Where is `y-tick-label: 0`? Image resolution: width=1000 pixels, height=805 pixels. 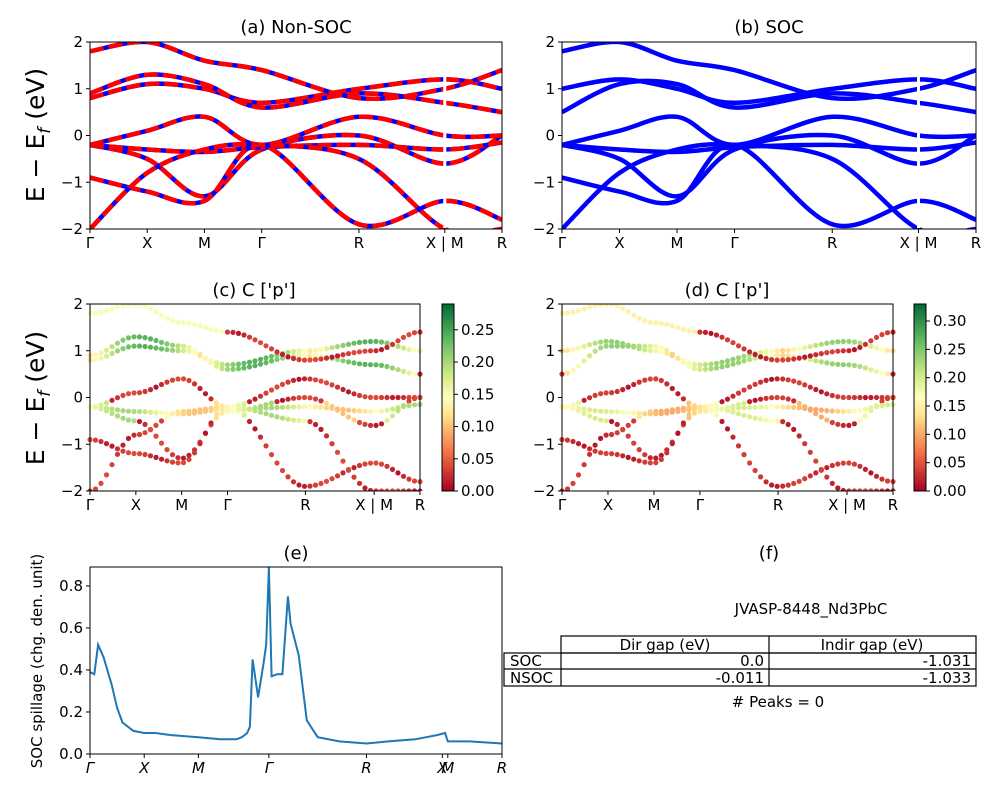 y-tick-label: 0 is located at coordinates (550, 398).